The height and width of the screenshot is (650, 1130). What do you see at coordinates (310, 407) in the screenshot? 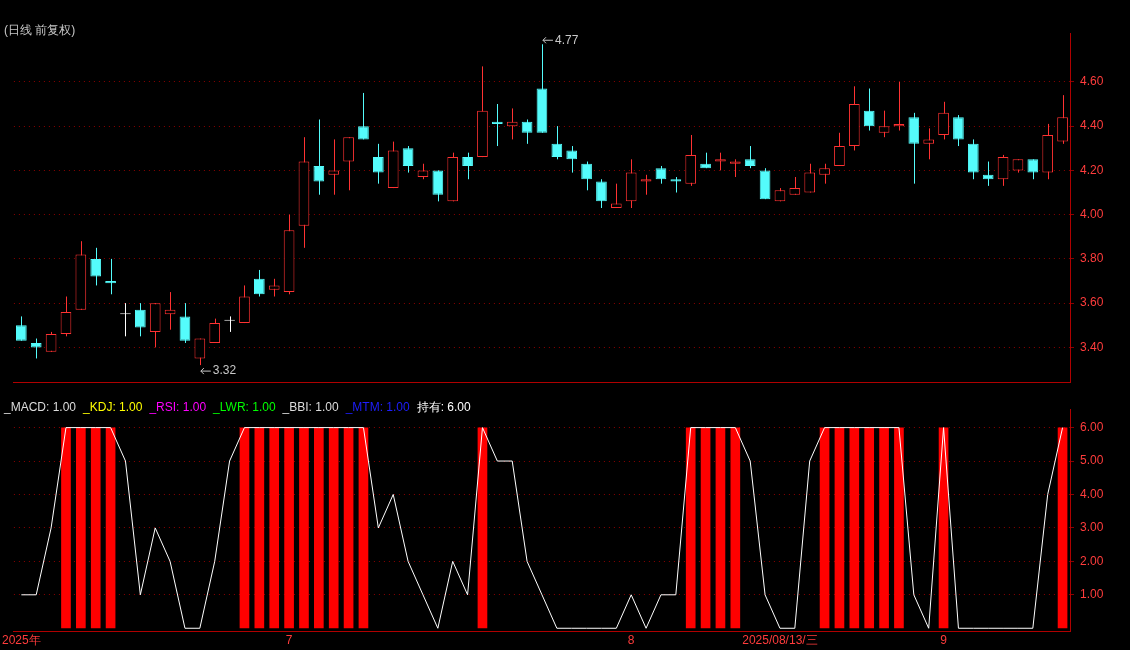
I see `annotation: _BBI: 1.00` at bounding box center [310, 407].